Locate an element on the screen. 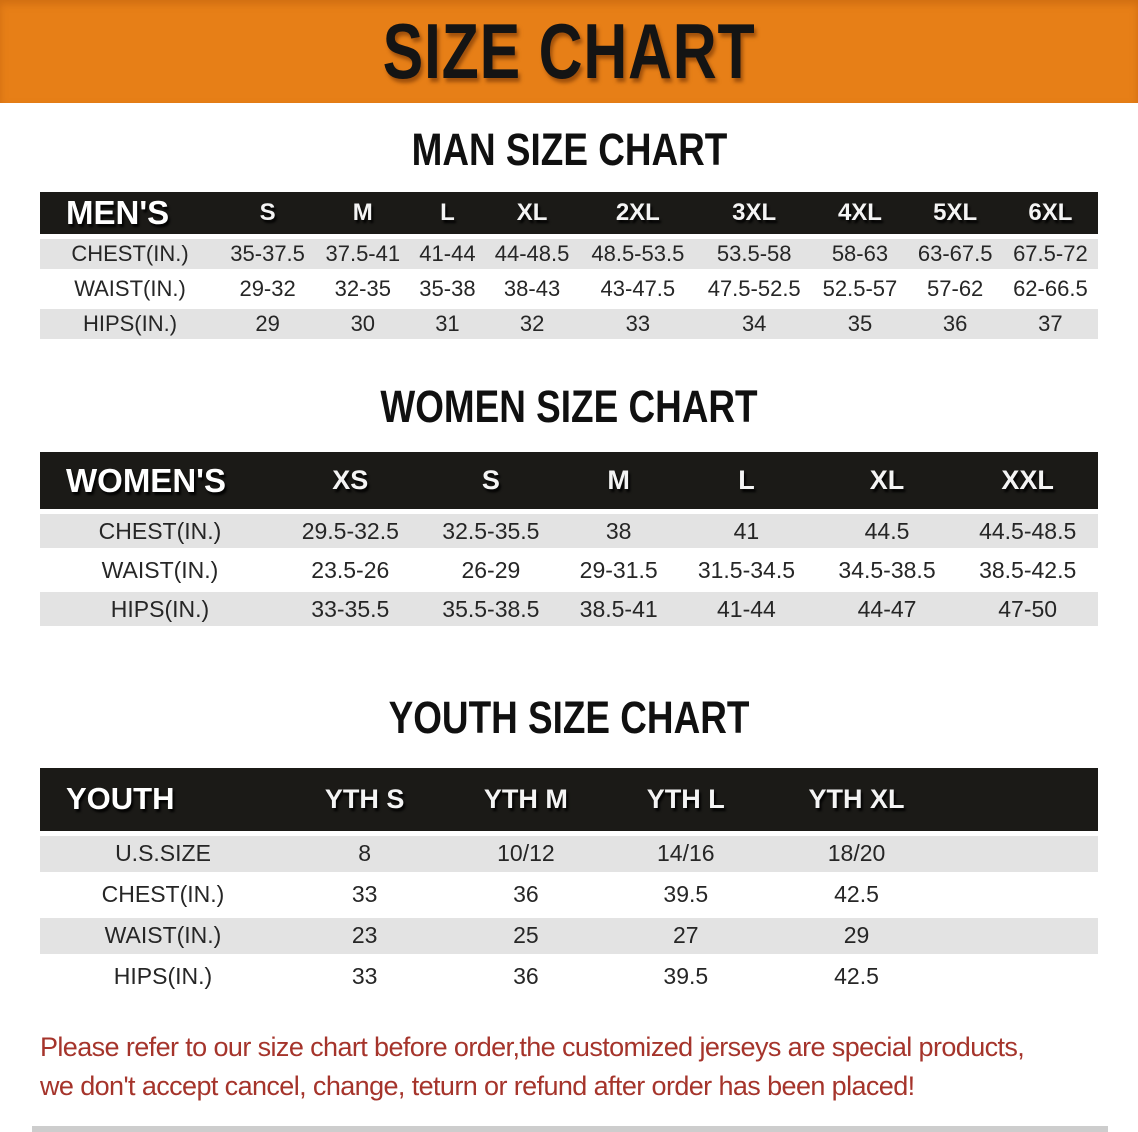  size-value: 41-44 is located at coordinates (447, 253).